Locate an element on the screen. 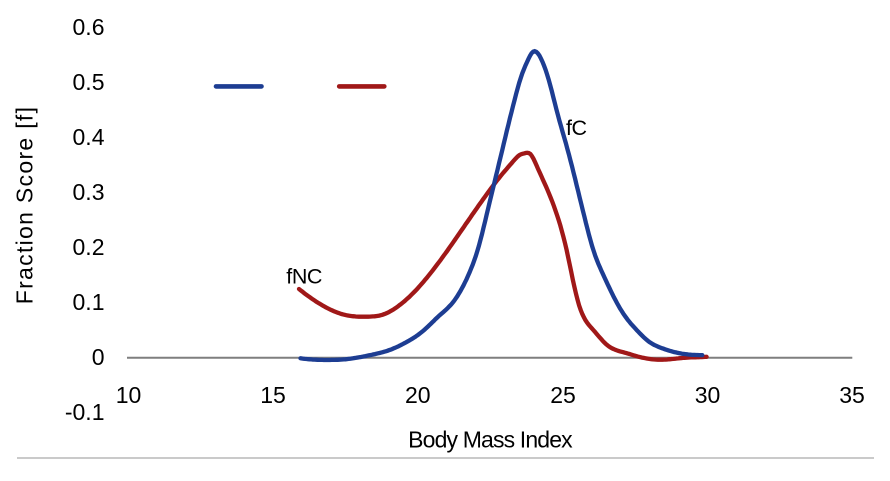 The width and height of the screenshot is (890, 481). svg-text: 0.3 is located at coordinates (89, 192).